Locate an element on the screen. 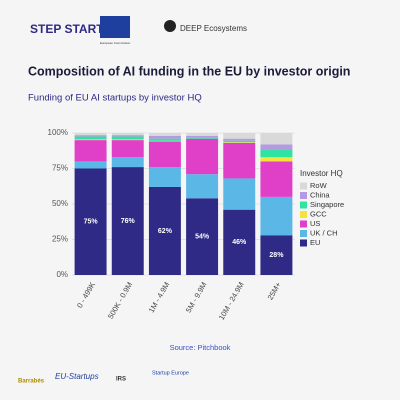  value-label: 46% is located at coordinates (239, 242).